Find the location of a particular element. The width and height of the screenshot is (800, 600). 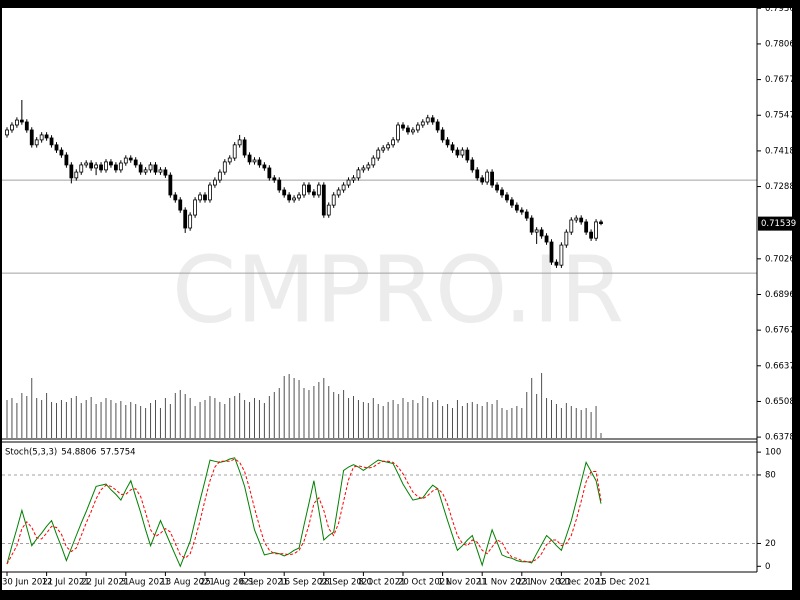

x-tick-label: 11 Nov 2021 is located at coordinates (504, 583).